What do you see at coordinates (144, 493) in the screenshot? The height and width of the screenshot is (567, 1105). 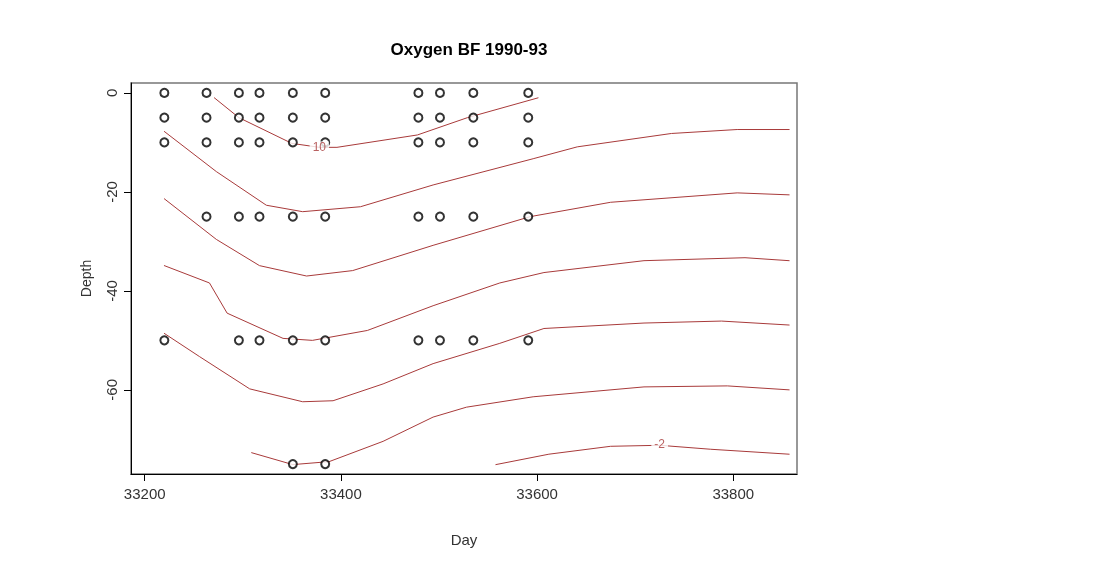 I see `x-tick-label: 33200` at bounding box center [144, 493].